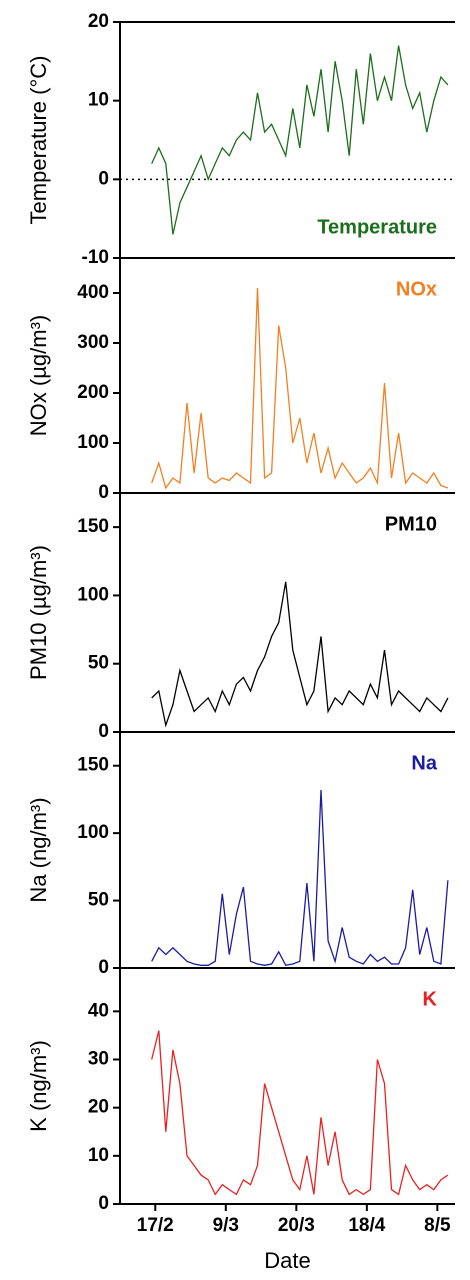 Image resolution: width=470 pixels, height=1280 pixels. Describe the element at coordinates (411, 524) in the screenshot. I see `legend-label: PM10` at that location.